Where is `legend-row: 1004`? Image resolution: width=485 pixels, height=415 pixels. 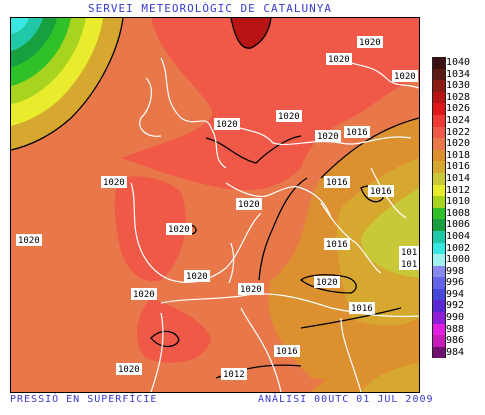 legend-row: 1004 is located at coordinates (457, 236).